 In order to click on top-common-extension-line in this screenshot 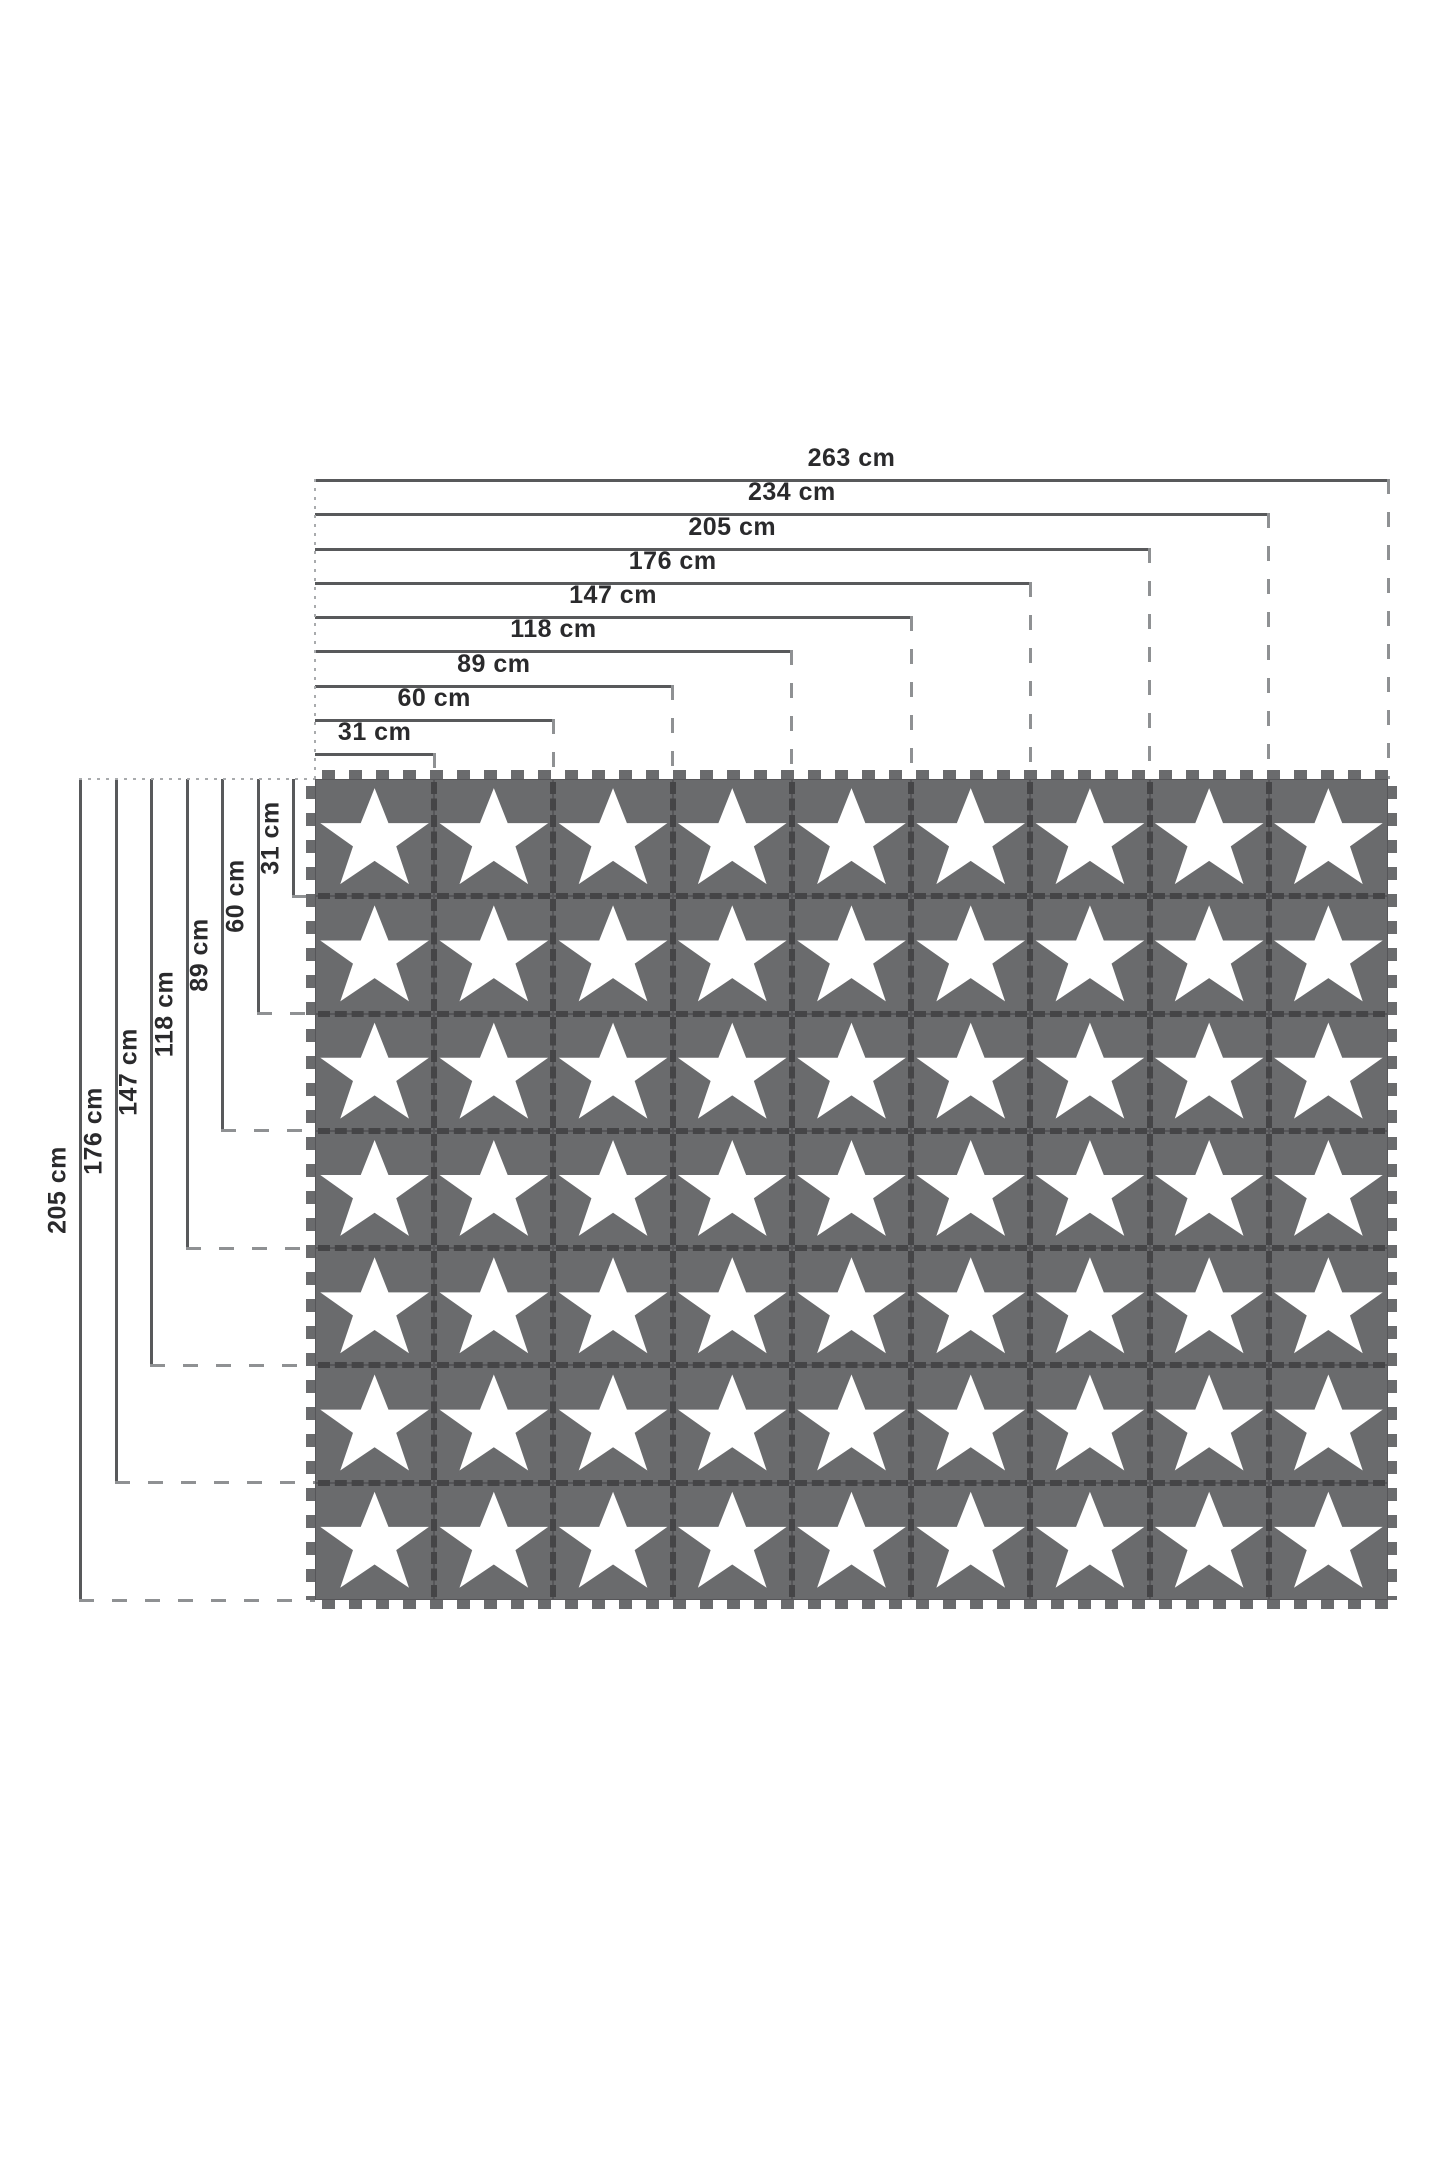, I will do `click(315, 629)`.